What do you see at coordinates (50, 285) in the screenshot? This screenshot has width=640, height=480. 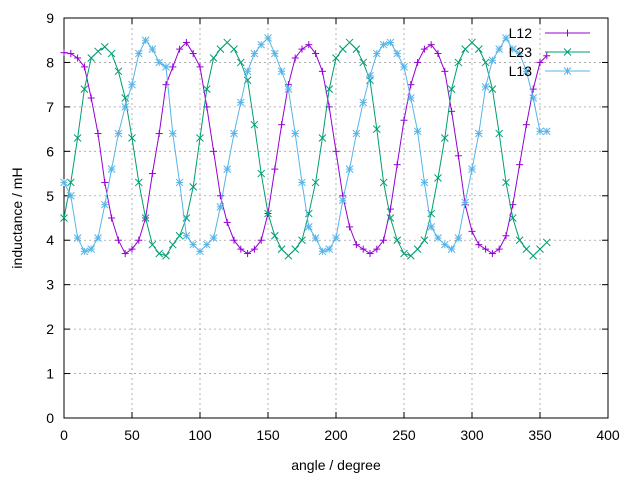 I see `y-tick-label: 3` at bounding box center [50, 285].